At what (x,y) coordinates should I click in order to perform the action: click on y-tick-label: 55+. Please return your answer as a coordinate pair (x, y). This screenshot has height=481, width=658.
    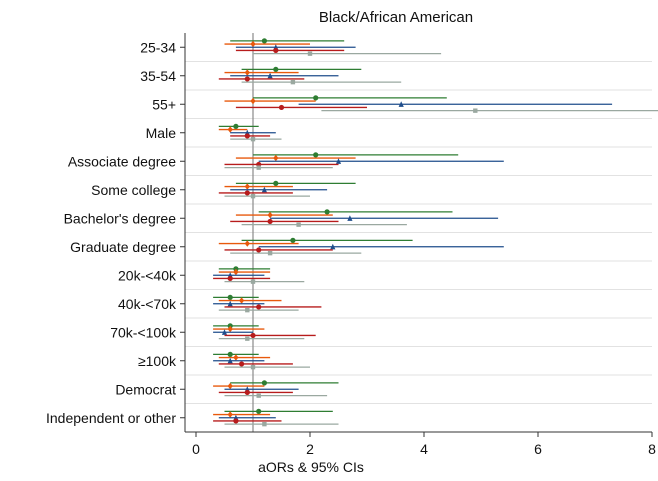
    Looking at the image, I should click on (164, 104).